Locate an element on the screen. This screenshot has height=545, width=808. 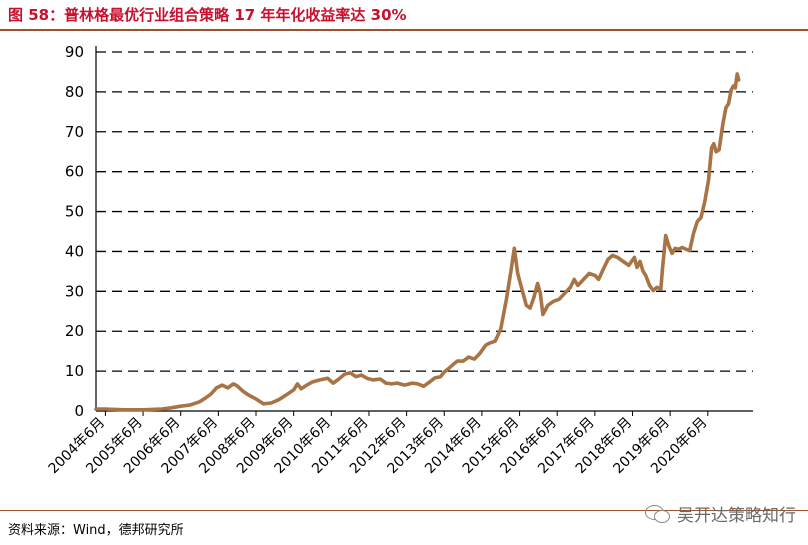
figure-title: 图 58：普林格最优行业组合策略 17 年年化收益率达 30% is located at coordinates (207, 15).